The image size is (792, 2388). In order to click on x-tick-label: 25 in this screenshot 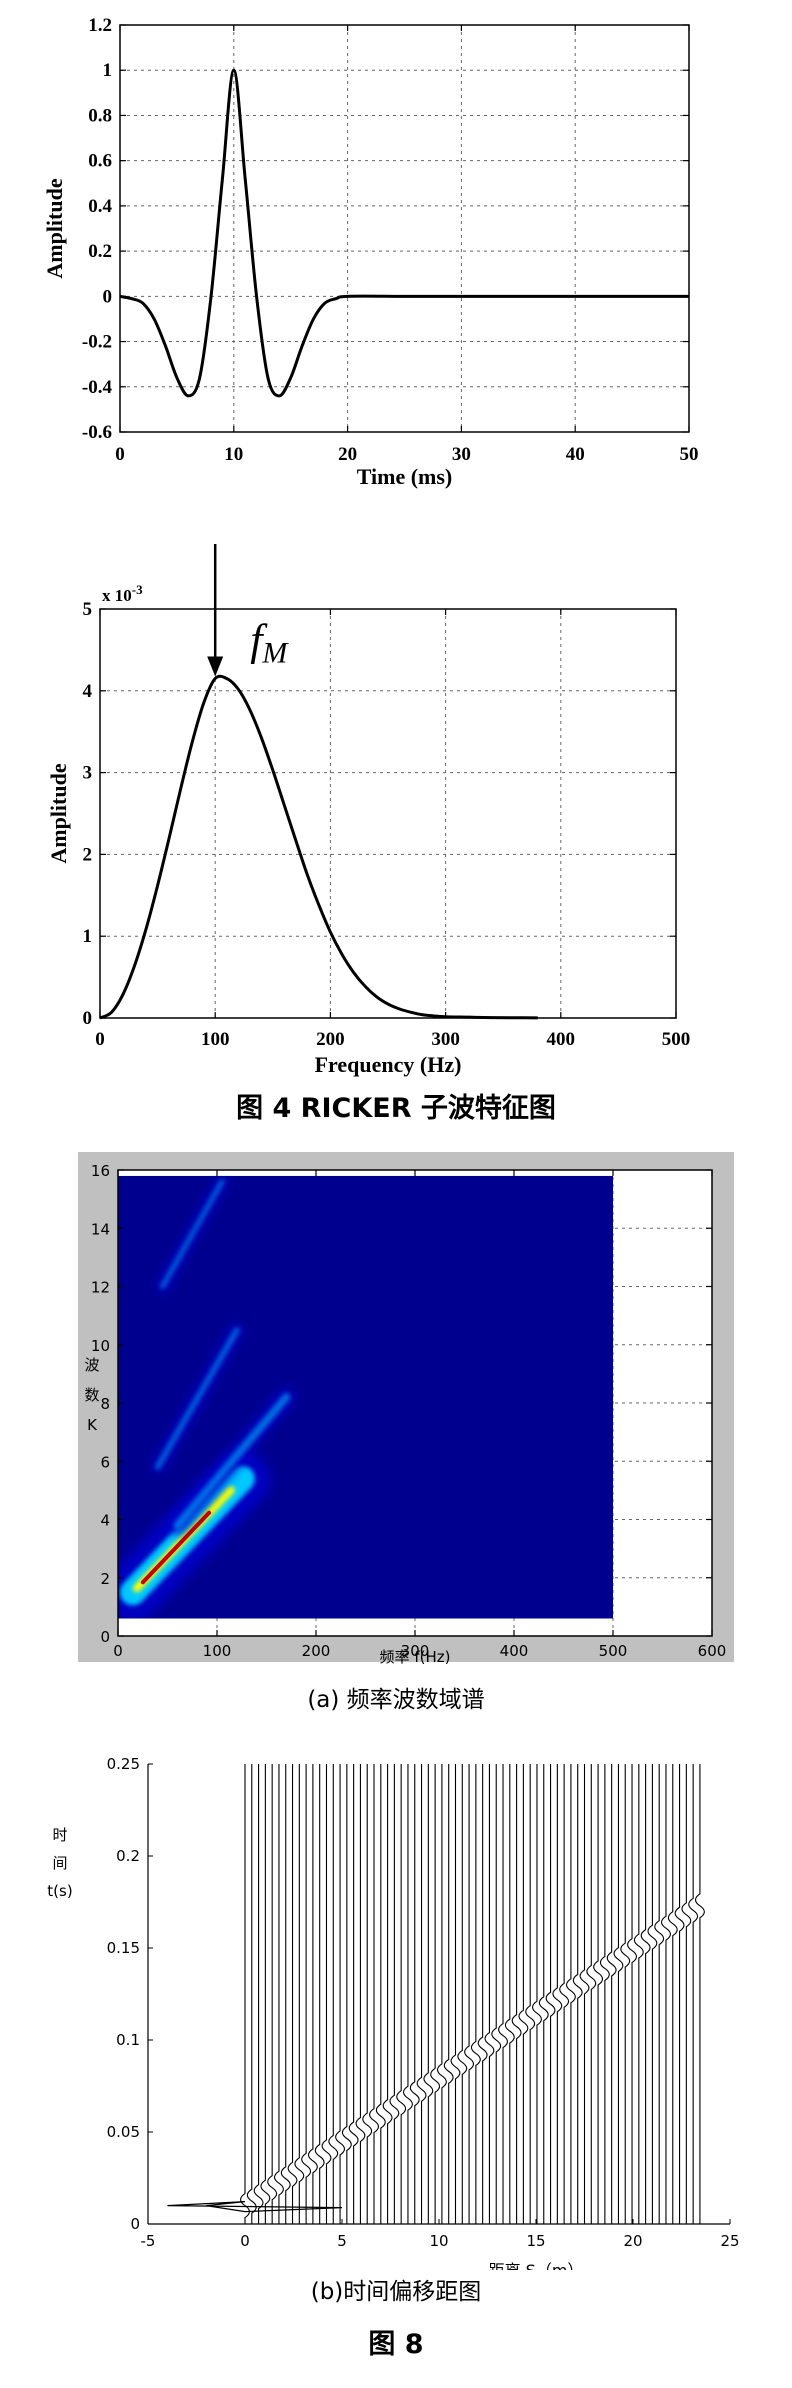, I will do `click(729, 2241)`.